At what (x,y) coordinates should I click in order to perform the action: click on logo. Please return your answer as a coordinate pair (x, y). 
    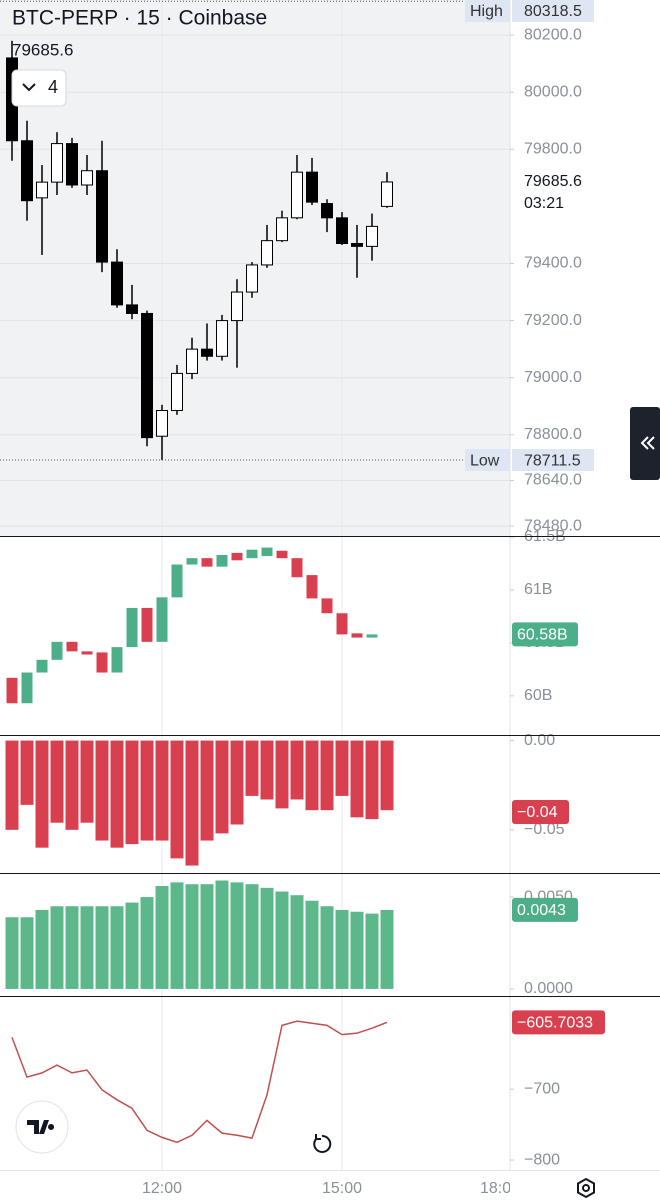
    Looking at the image, I should click on (42, 1127).